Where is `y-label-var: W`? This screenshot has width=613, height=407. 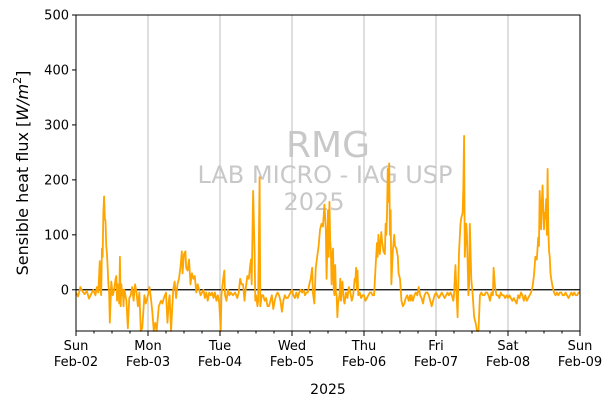 y-label-var: W is located at coordinates (22, 112).